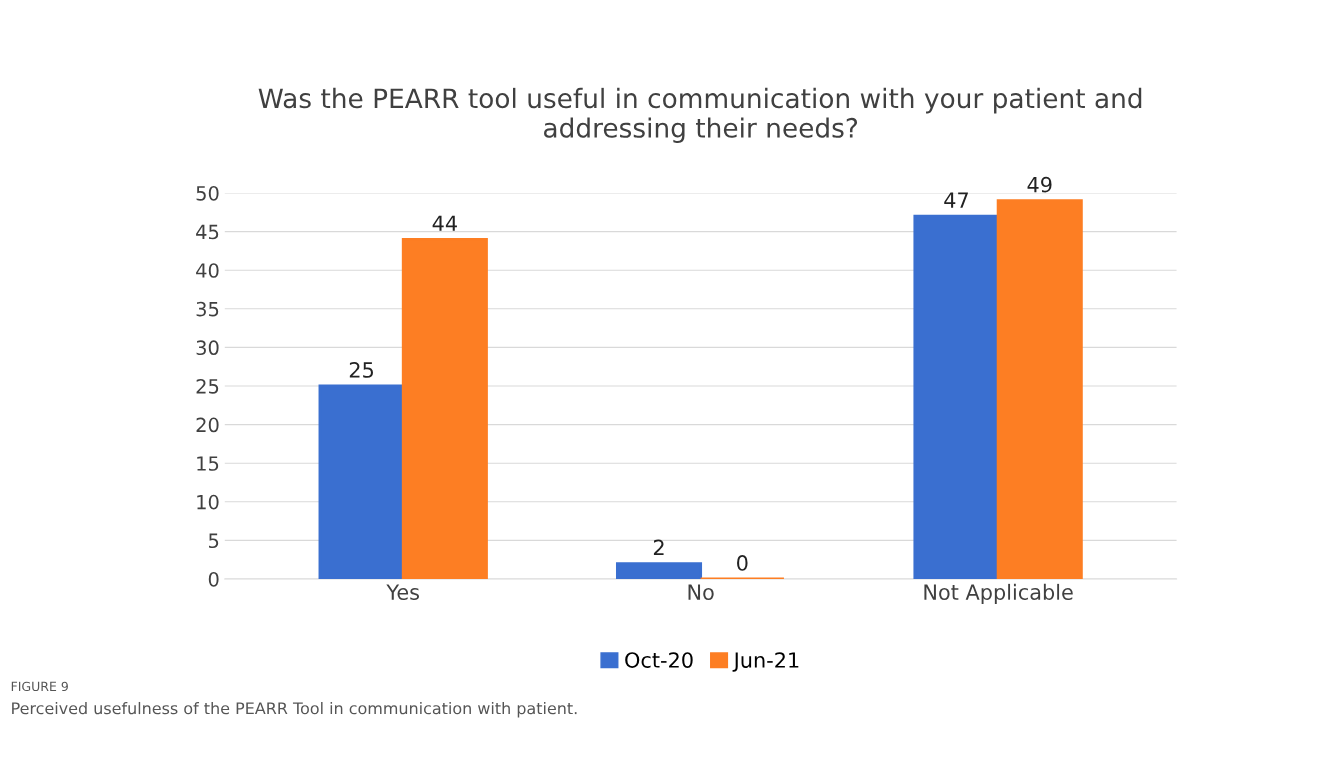  Describe the element at coordinates (701, 592) in the screenshot. I see `x-tick-label: No` at that location.